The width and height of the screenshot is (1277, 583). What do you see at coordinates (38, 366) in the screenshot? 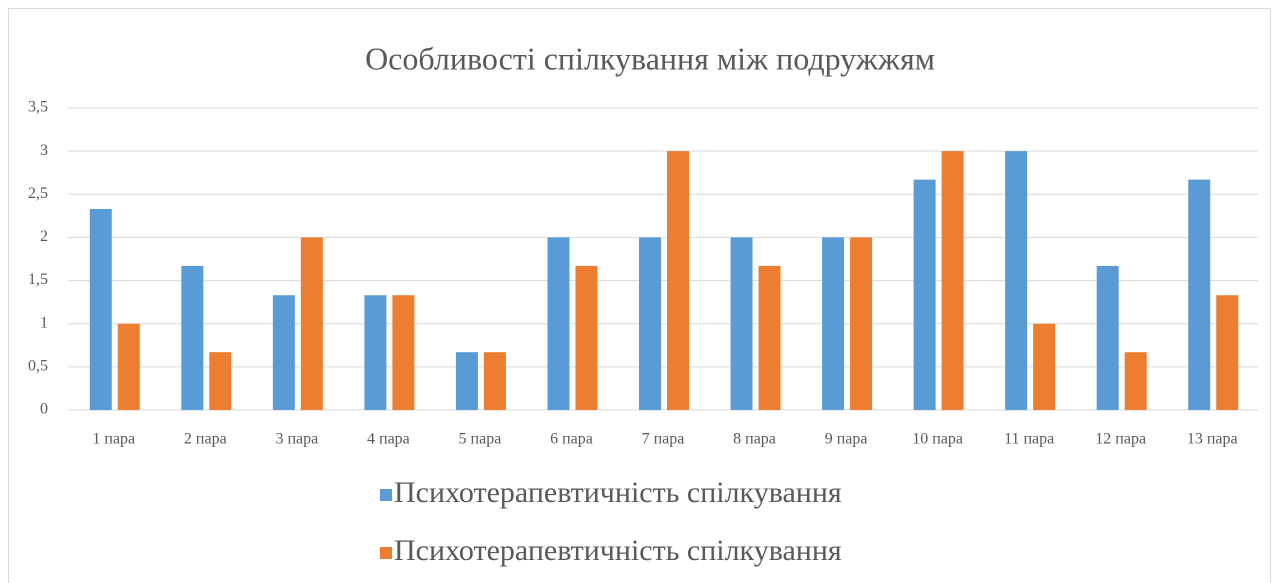
I see `y-tick-label: 0,5` at bounding box center [38, 366].